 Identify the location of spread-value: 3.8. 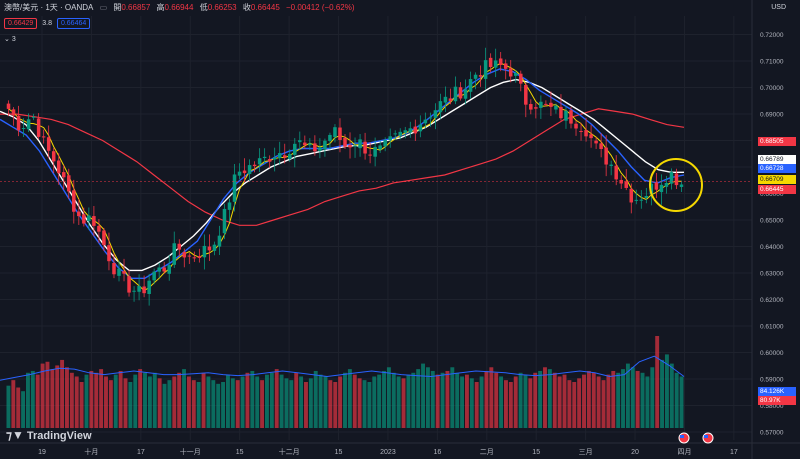
(47, 23).